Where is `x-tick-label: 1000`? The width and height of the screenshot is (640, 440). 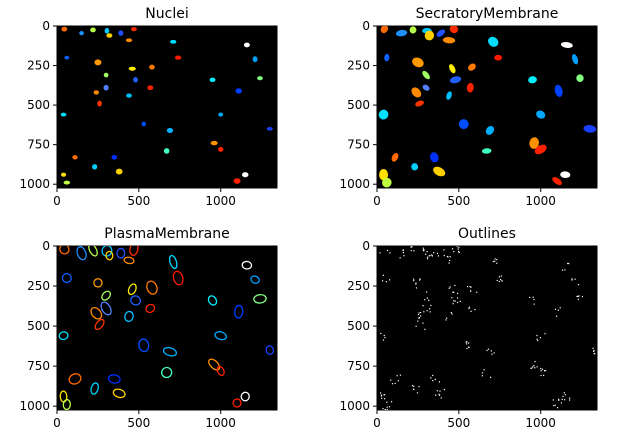 x-tick-label: 1000 is located at coordinates (220, 423).